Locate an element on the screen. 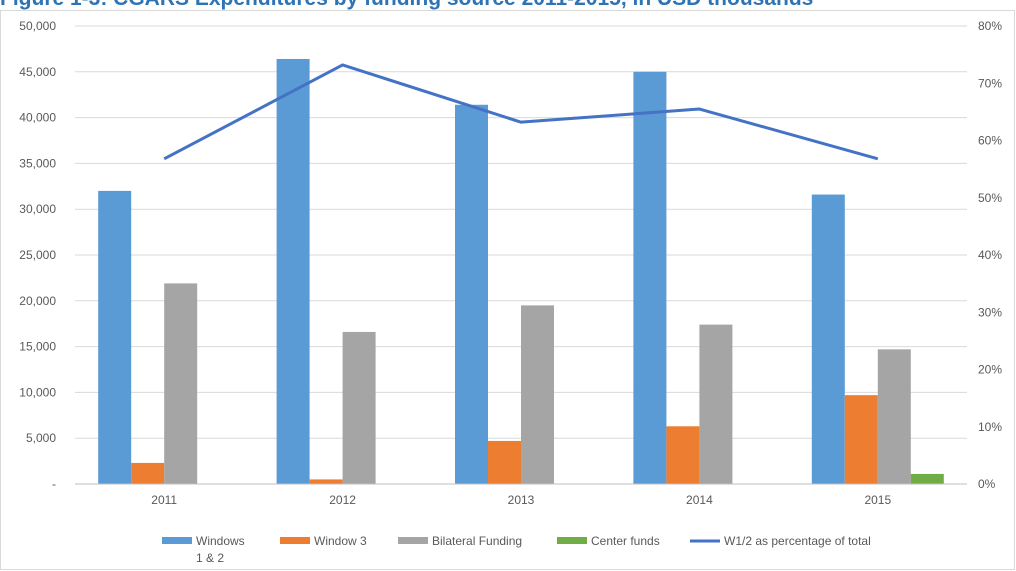 The width and height of the screenshot is (1016, 571). legend-label: W1/2 as percentage of total is located at coordinates (797, 541).